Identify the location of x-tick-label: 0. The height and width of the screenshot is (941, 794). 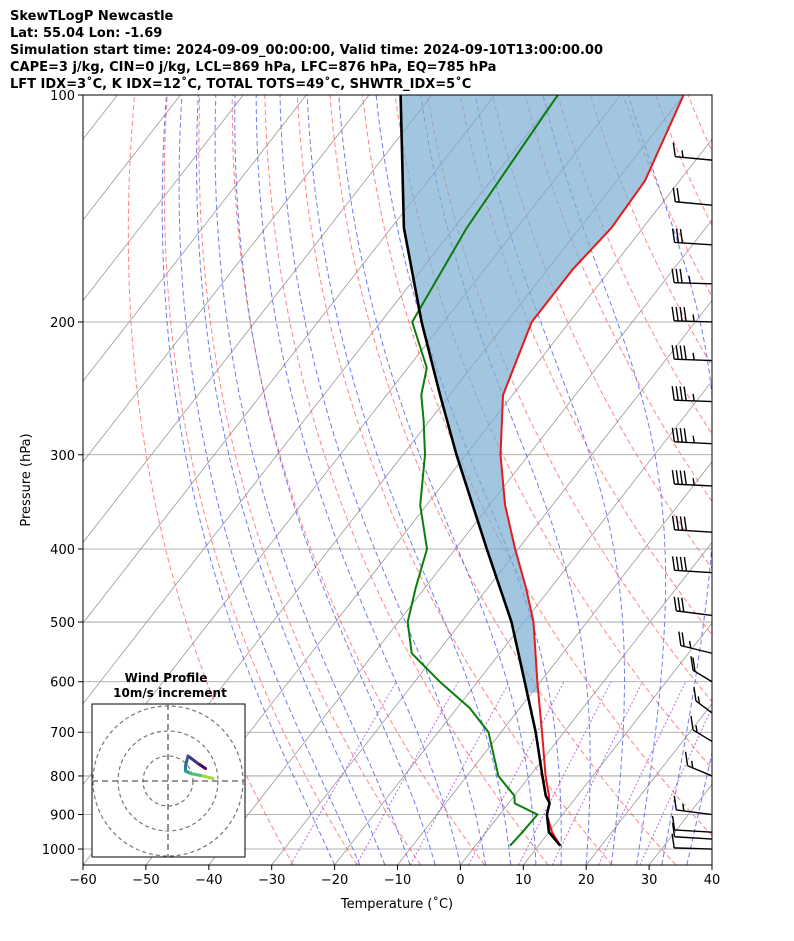
(460, 880).